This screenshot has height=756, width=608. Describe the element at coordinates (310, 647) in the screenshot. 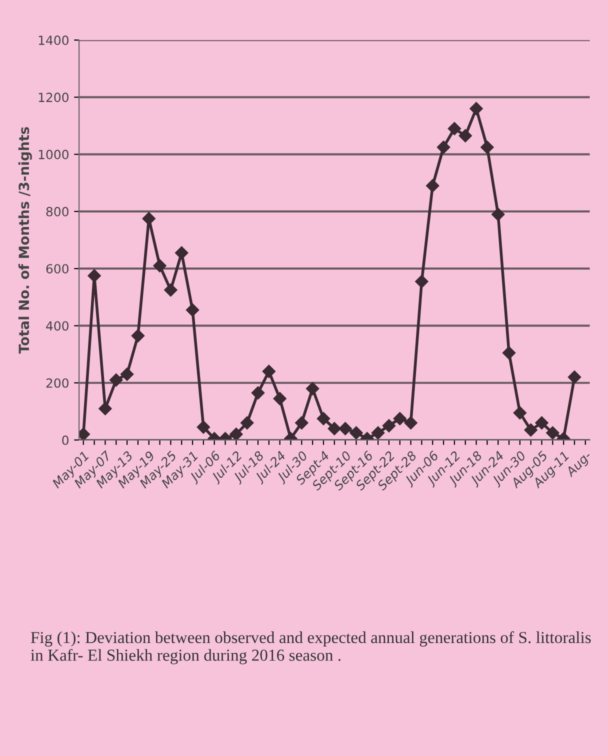

I see `text: Fig (1): Deviation between observed and expected annual generations of S. littoralis in Kafr- El Shiekh region during 2016 season .` at that location.